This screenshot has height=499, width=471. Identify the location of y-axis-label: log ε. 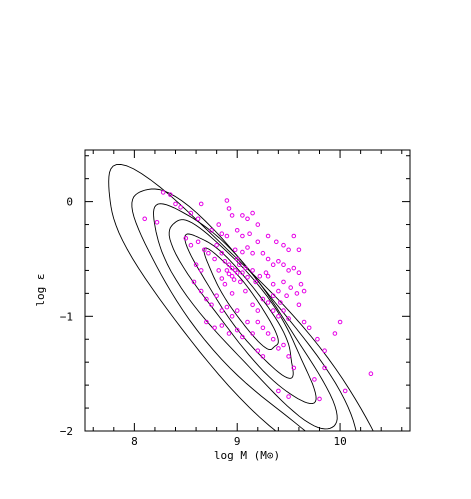
(40, 289).